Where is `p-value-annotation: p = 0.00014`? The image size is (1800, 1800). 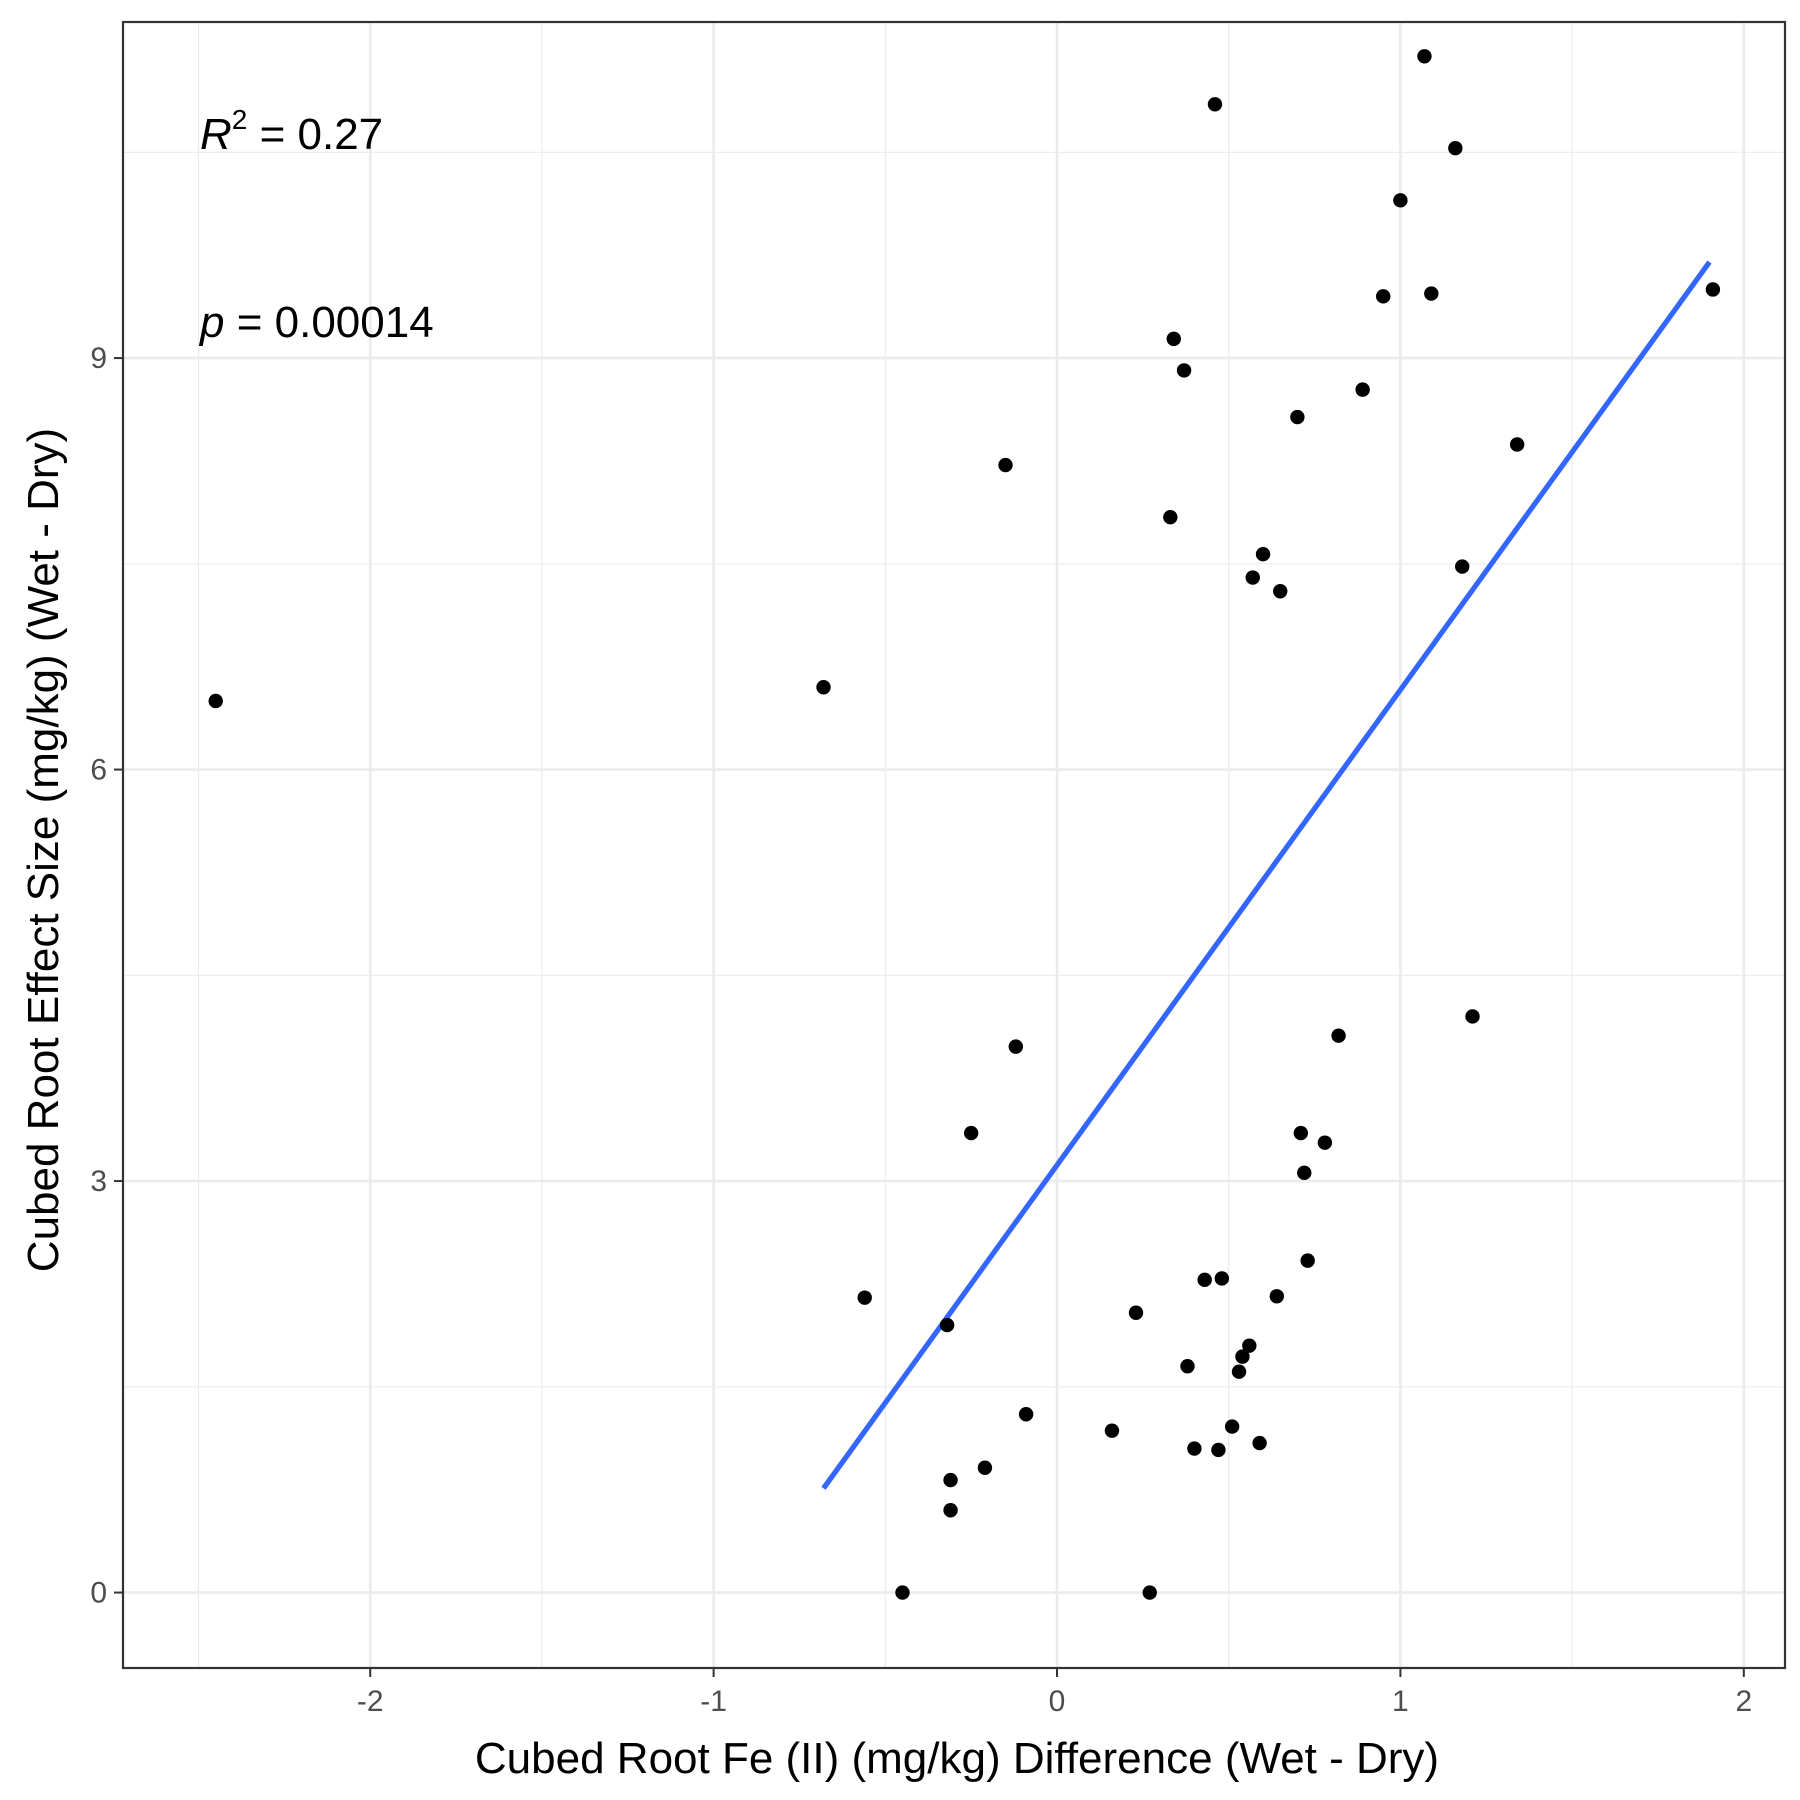 p-value-annotation: p = 0.00014 is located at coordinates (316, 322).